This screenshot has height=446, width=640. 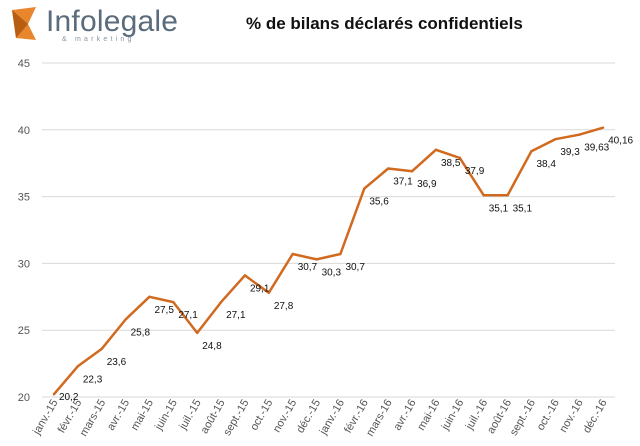 I want to click on chart-title: % de bilans déclarés confidentiels, so click(x=384, y=23).